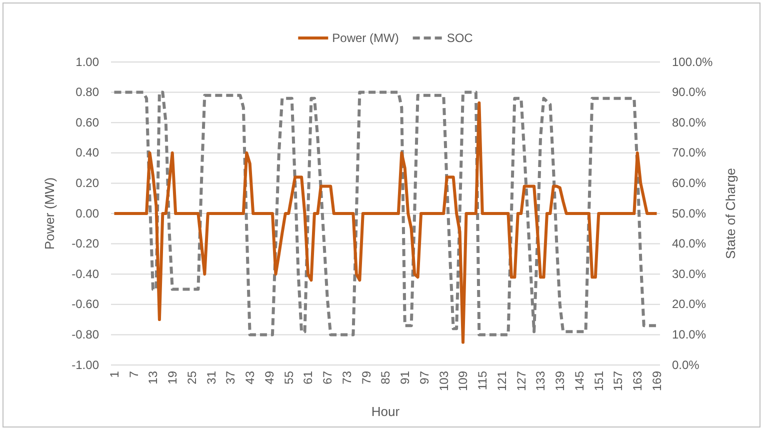  I want to click on x-tick-label: 97, so click(424, 377).